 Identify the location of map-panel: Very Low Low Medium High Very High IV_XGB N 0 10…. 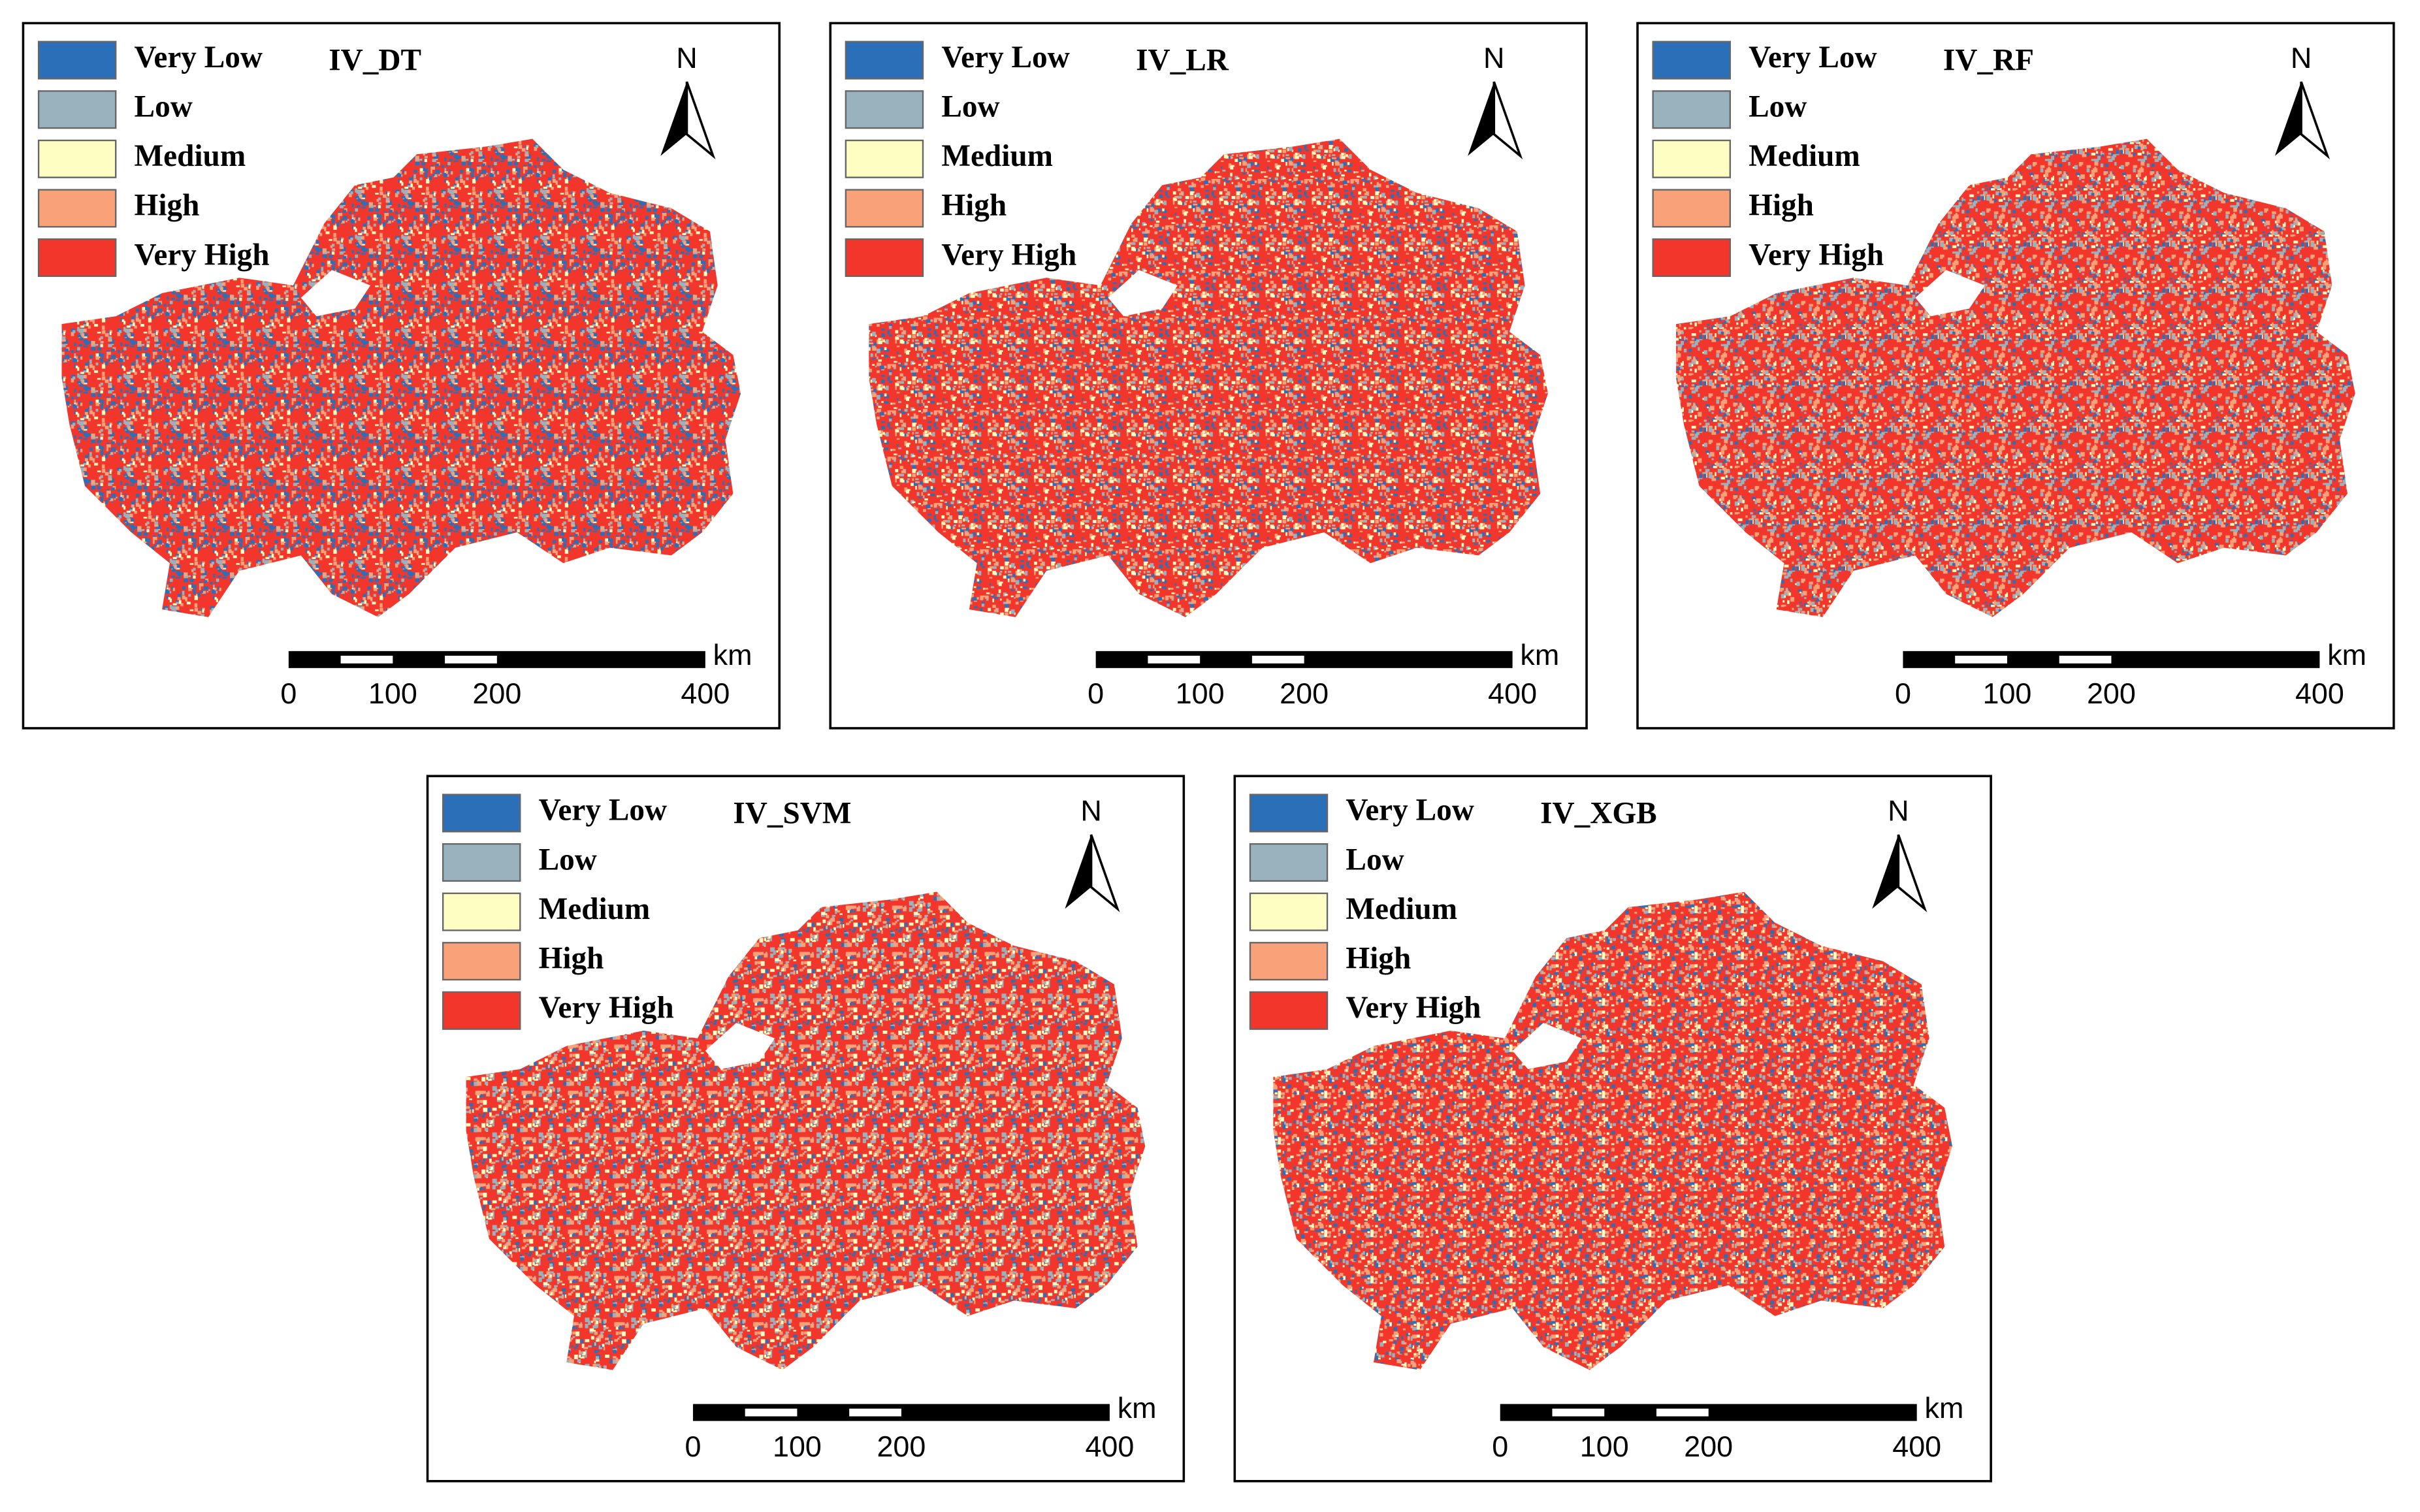
(1612, 1129).